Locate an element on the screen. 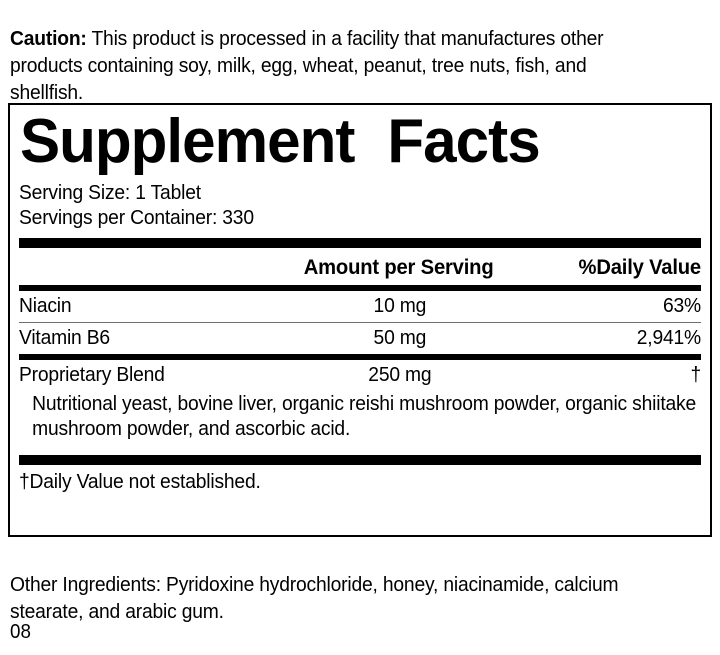 The image size is (720, 655). rule-above-headers is located at coordinates (360, 243).